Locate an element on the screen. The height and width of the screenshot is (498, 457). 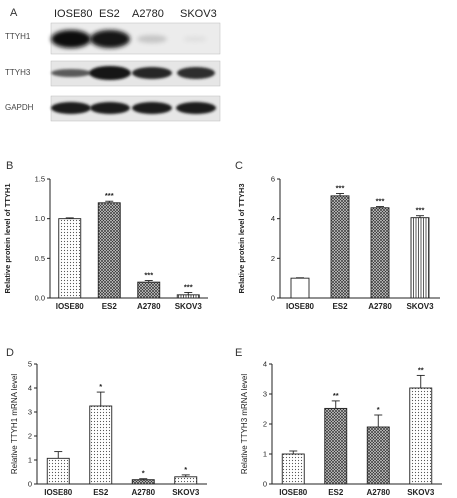
blot-strip-gapdh is located at coordinates (135, 108).